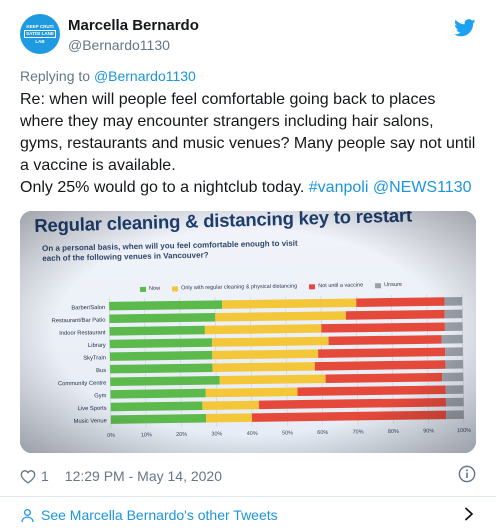 The image size is (496, 531). I want to click on other-tweets-link: See Marcella Bernardo's other Tweets, so click(149, 515).